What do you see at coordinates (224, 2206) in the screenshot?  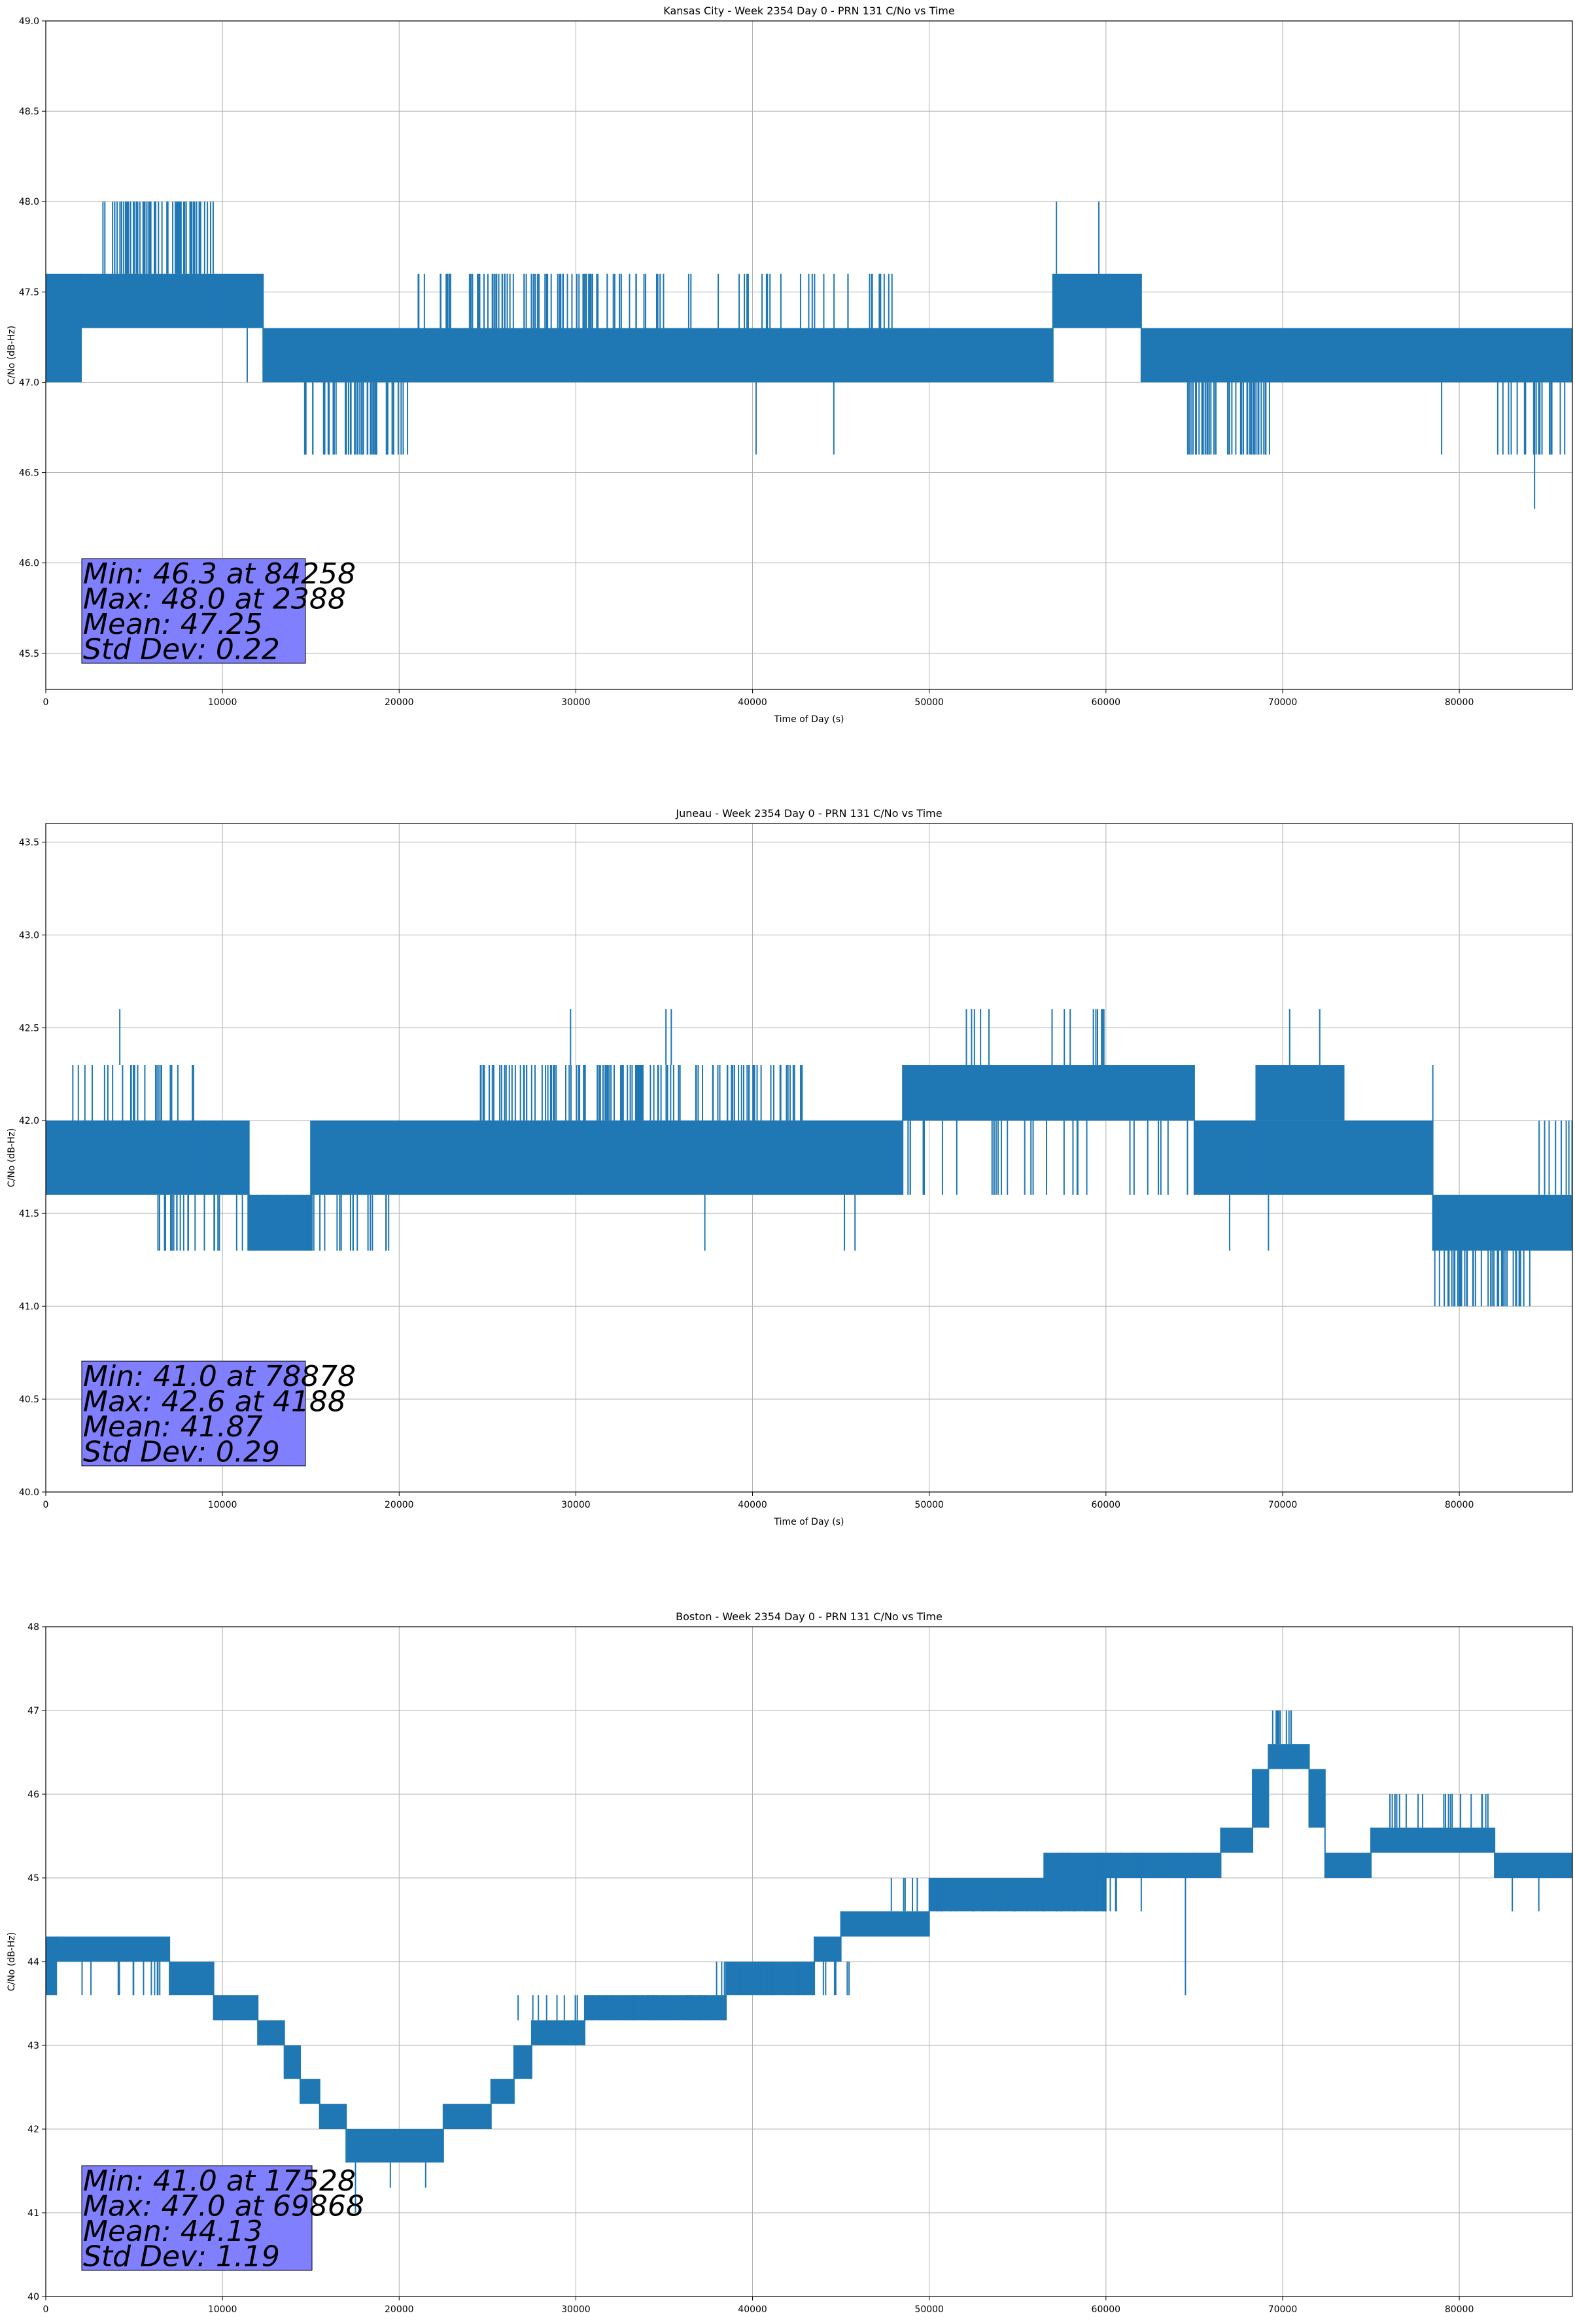 I see `stat-max: Max: 47.0 at 69868` at bounding box center [224, 2206].